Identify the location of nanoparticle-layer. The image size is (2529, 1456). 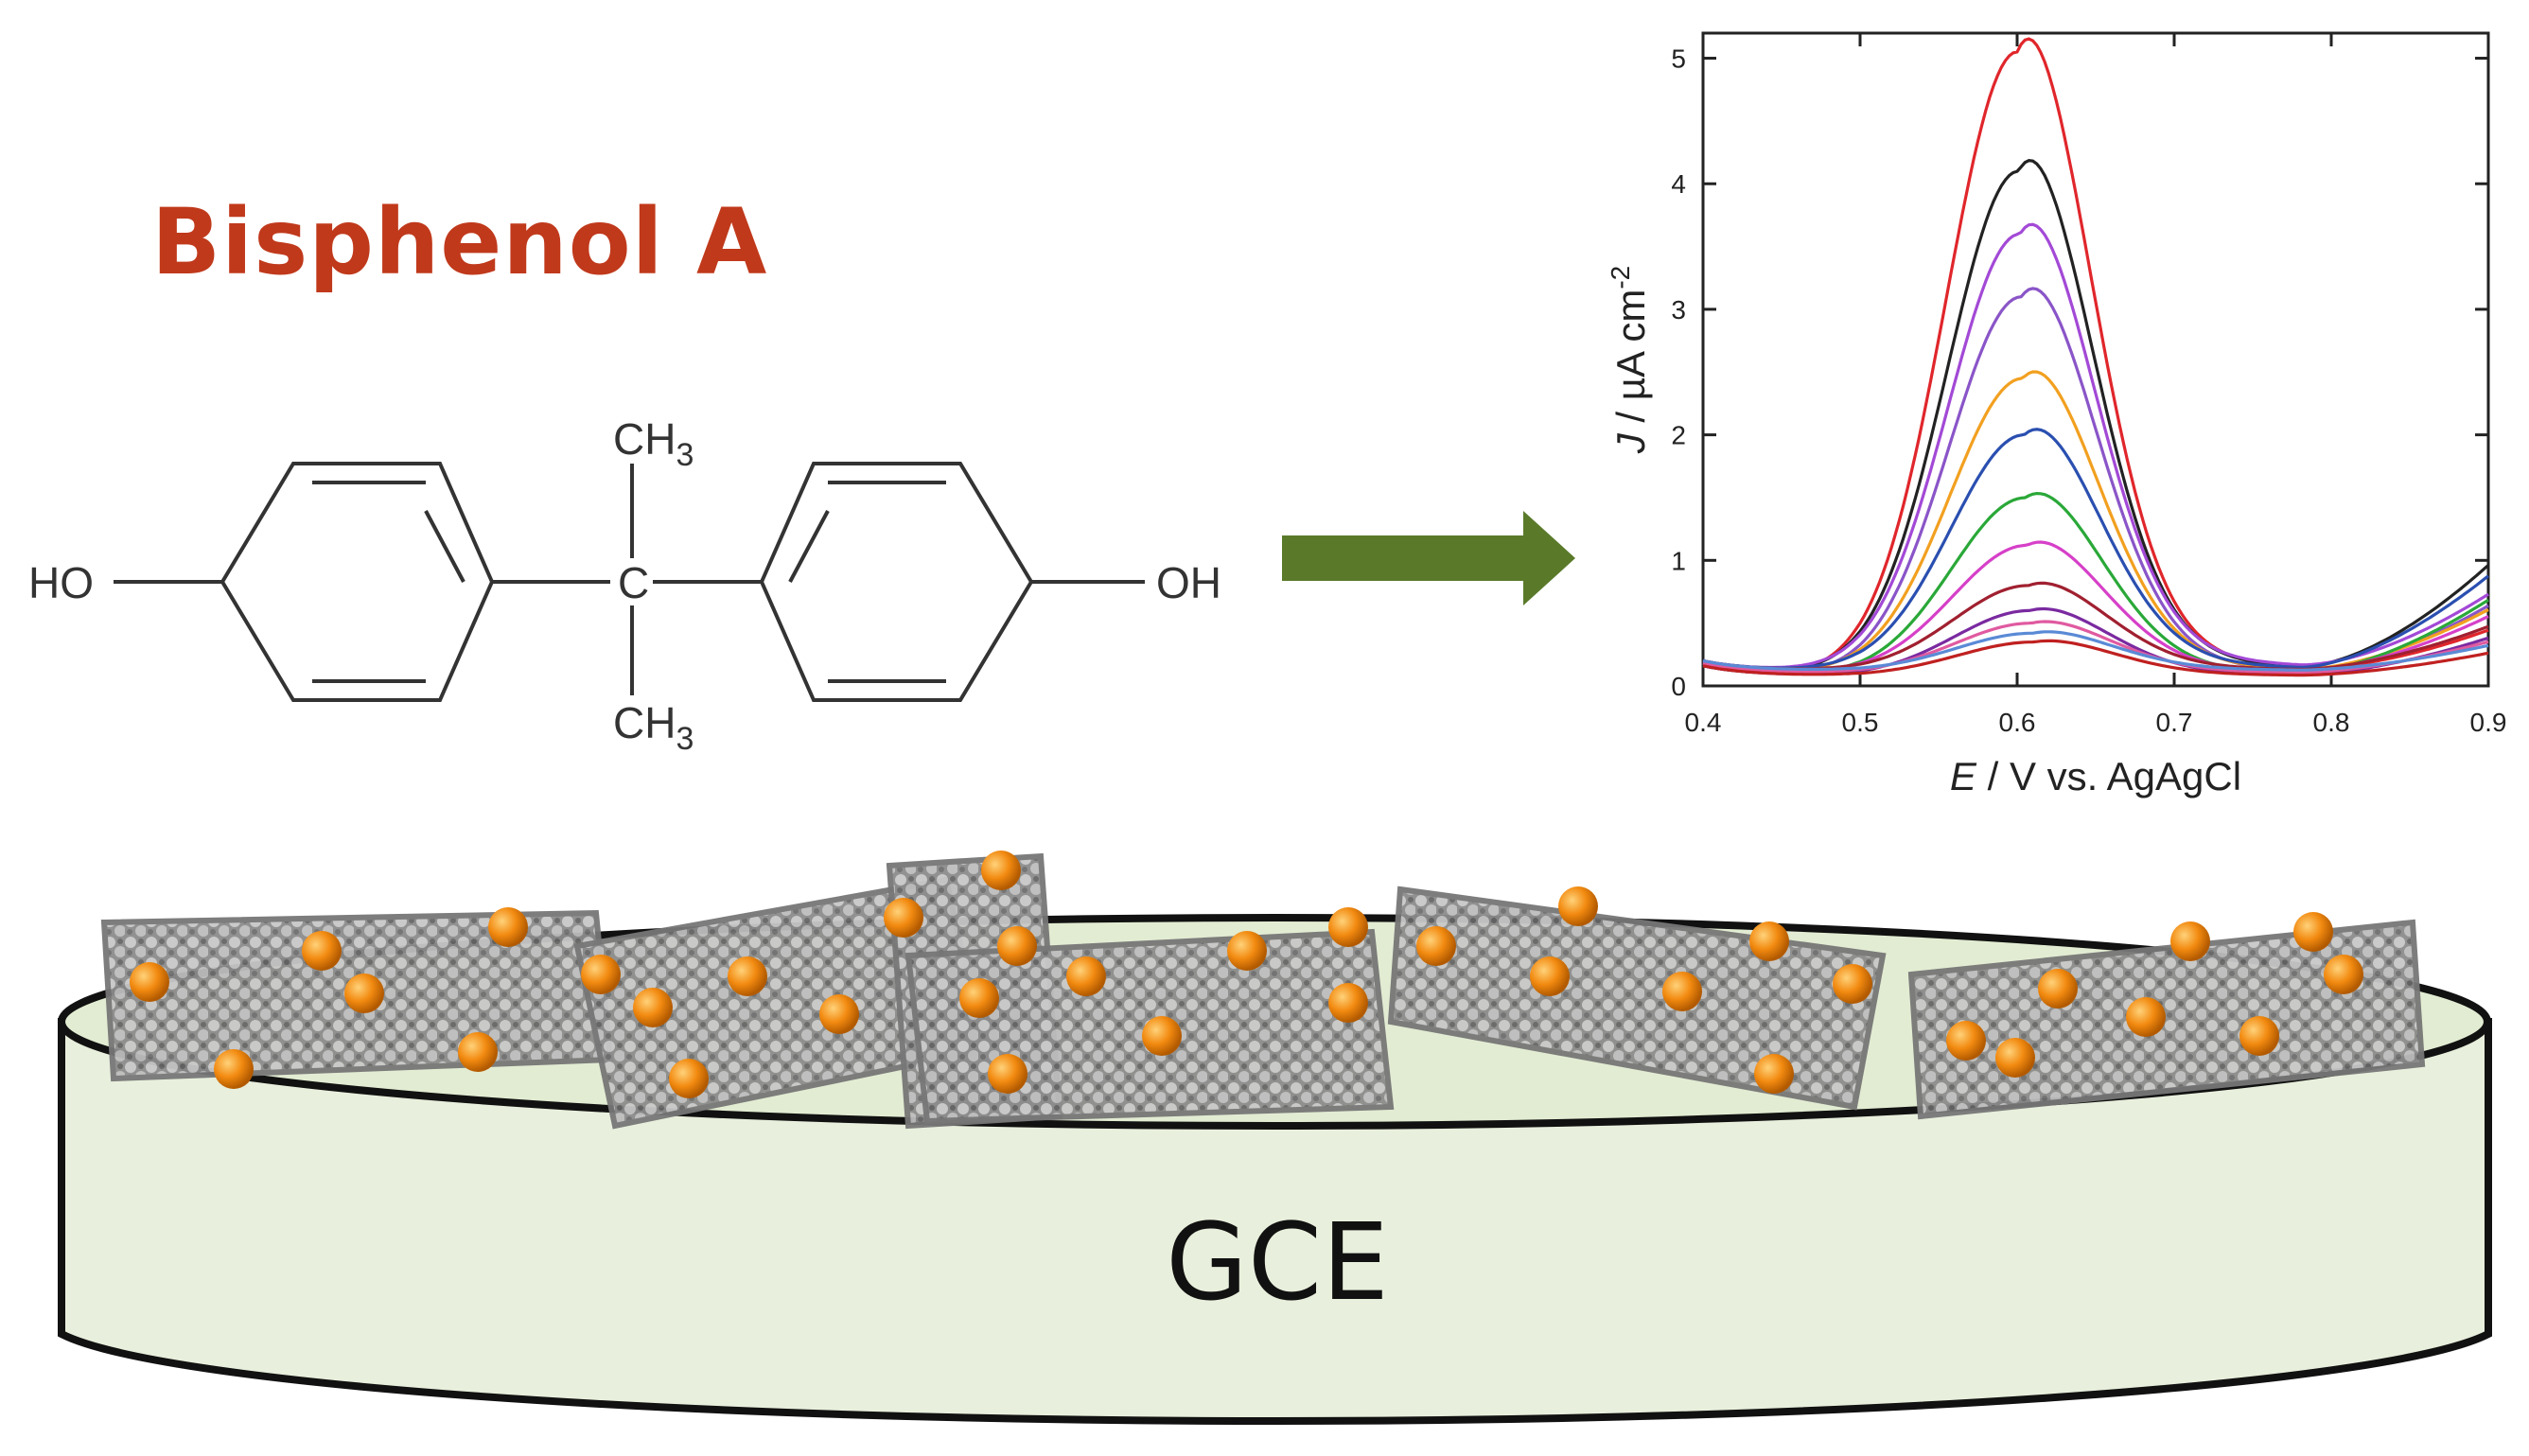
(1246, 974).